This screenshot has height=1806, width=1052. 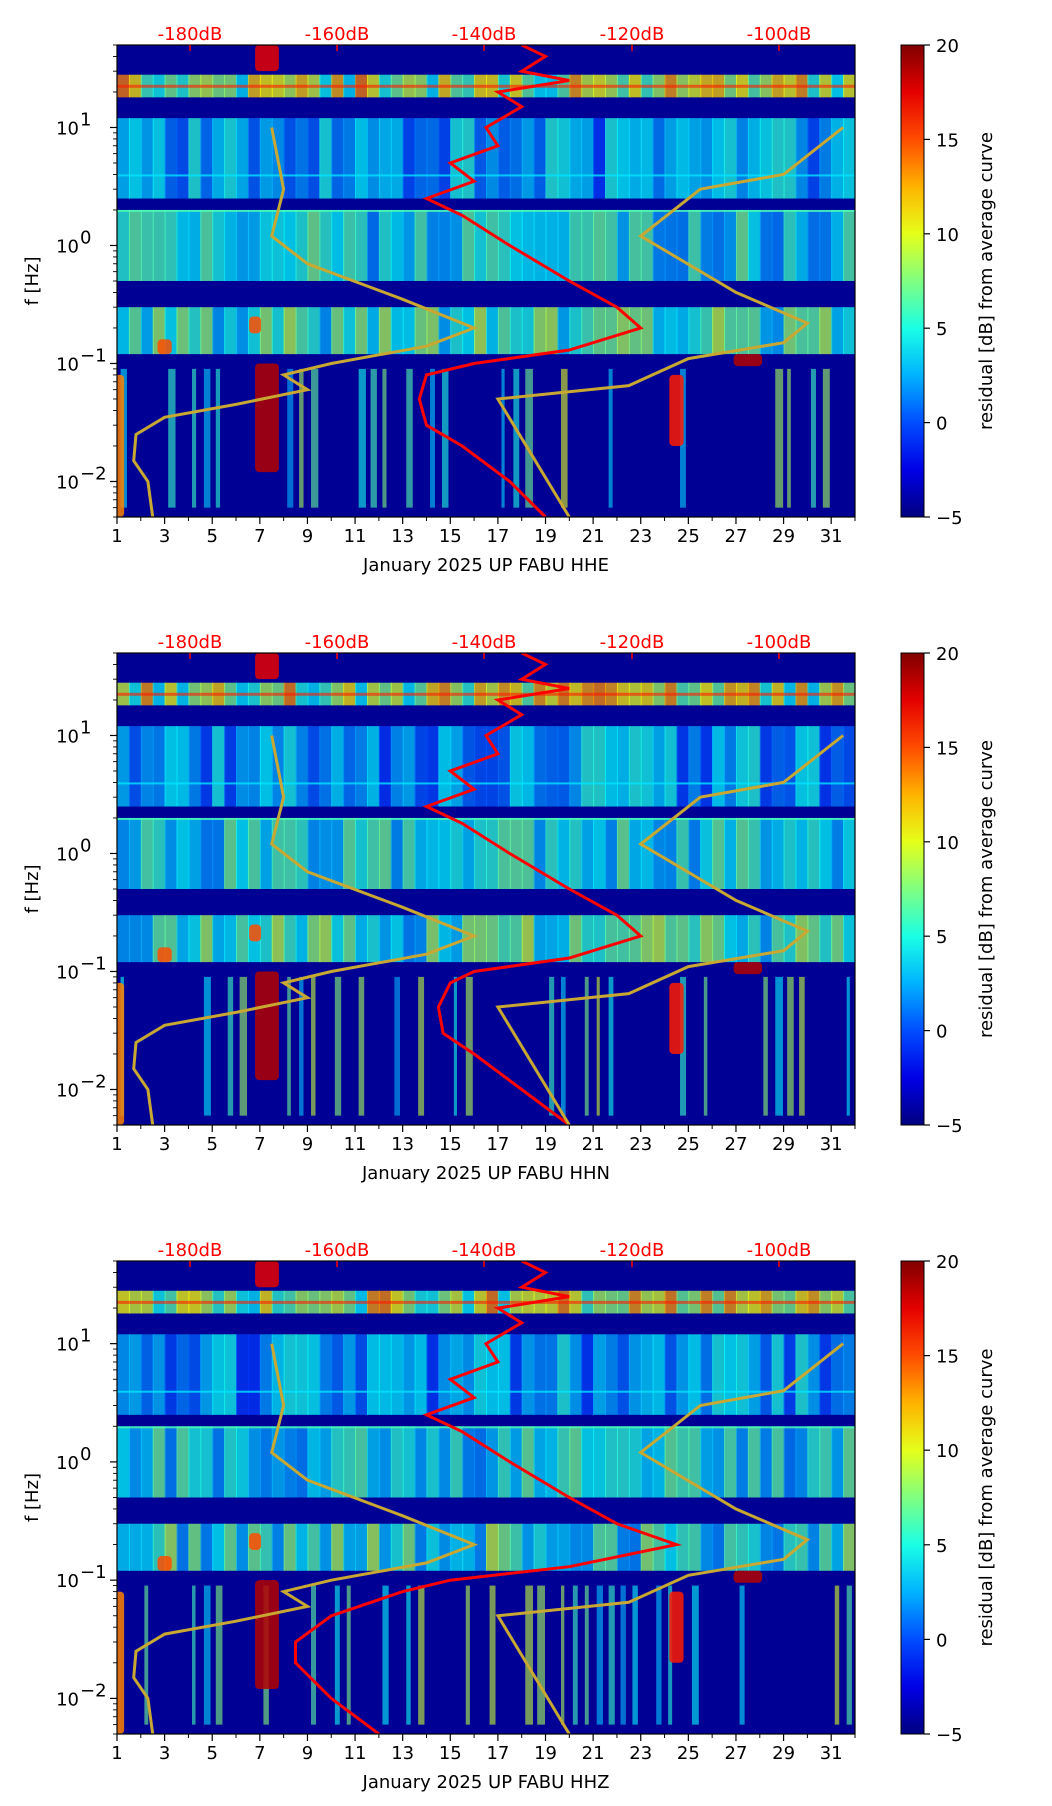 I want to click on red-curve, so click(x=530, y=281).